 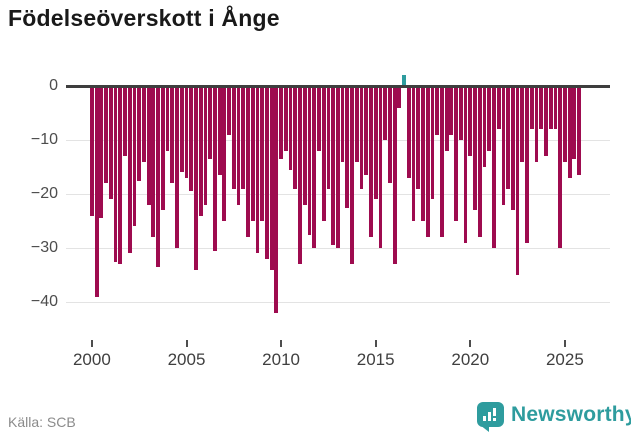 What do you see at coordinates (494, 412) in the screenshot?
I see `mini-exclamation-bar-icon` at bounding box center [494, 412].